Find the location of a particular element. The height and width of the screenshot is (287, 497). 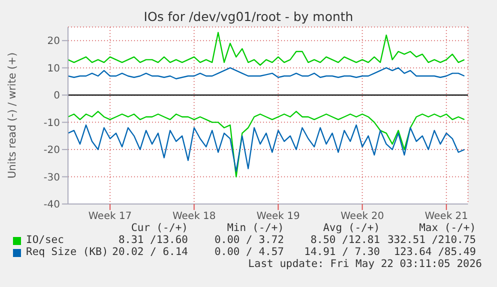

text: 8.50 /12.81 is located at coordinates (345, 240).